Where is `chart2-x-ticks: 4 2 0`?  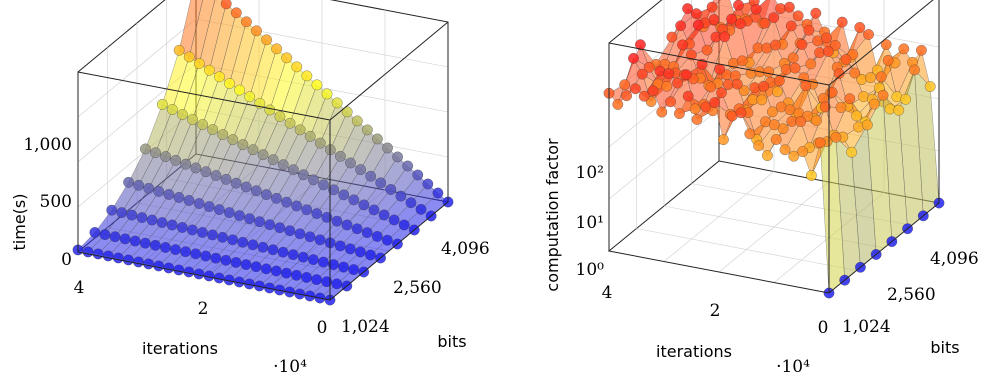
chart2-x-ticks: 4 2 0 is located at coordinates (715, 310).